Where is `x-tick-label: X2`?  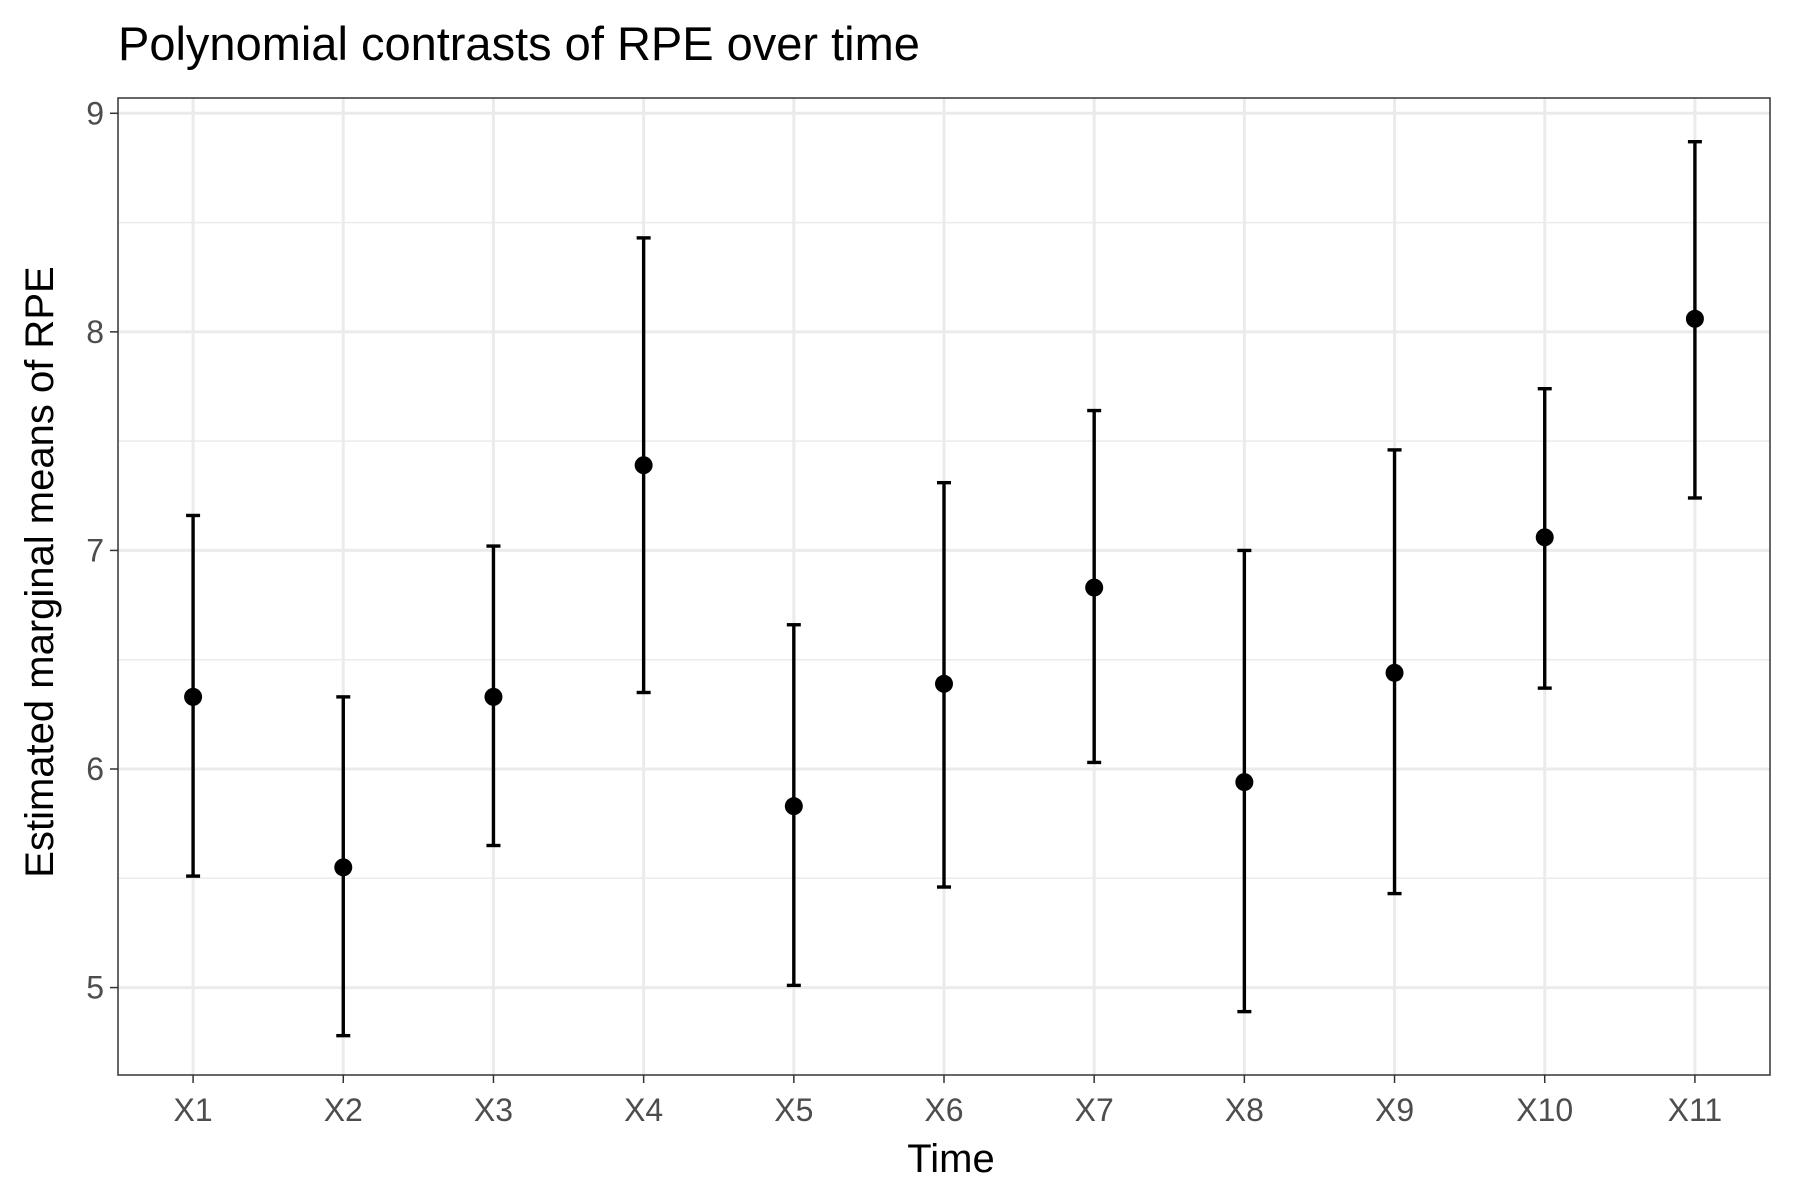 x-tick-label: X2 is located at coordinates (343, 1110).